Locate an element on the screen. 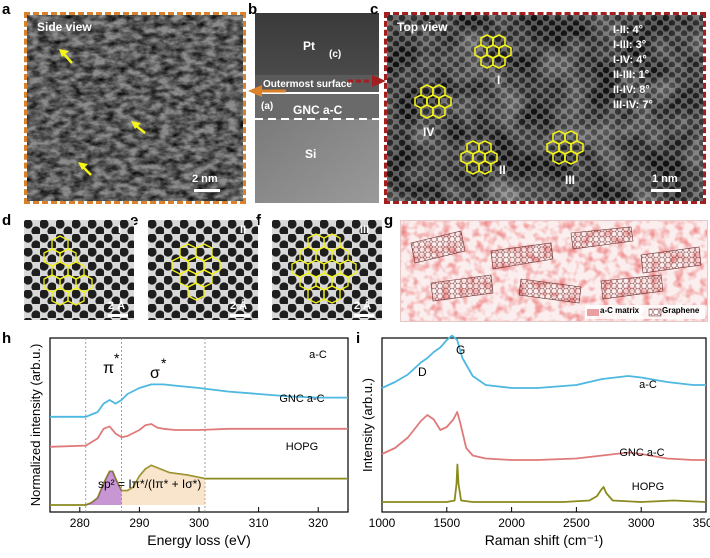 The image size is (710, 558). graphene-sheets is located at coordinates (556, 265).